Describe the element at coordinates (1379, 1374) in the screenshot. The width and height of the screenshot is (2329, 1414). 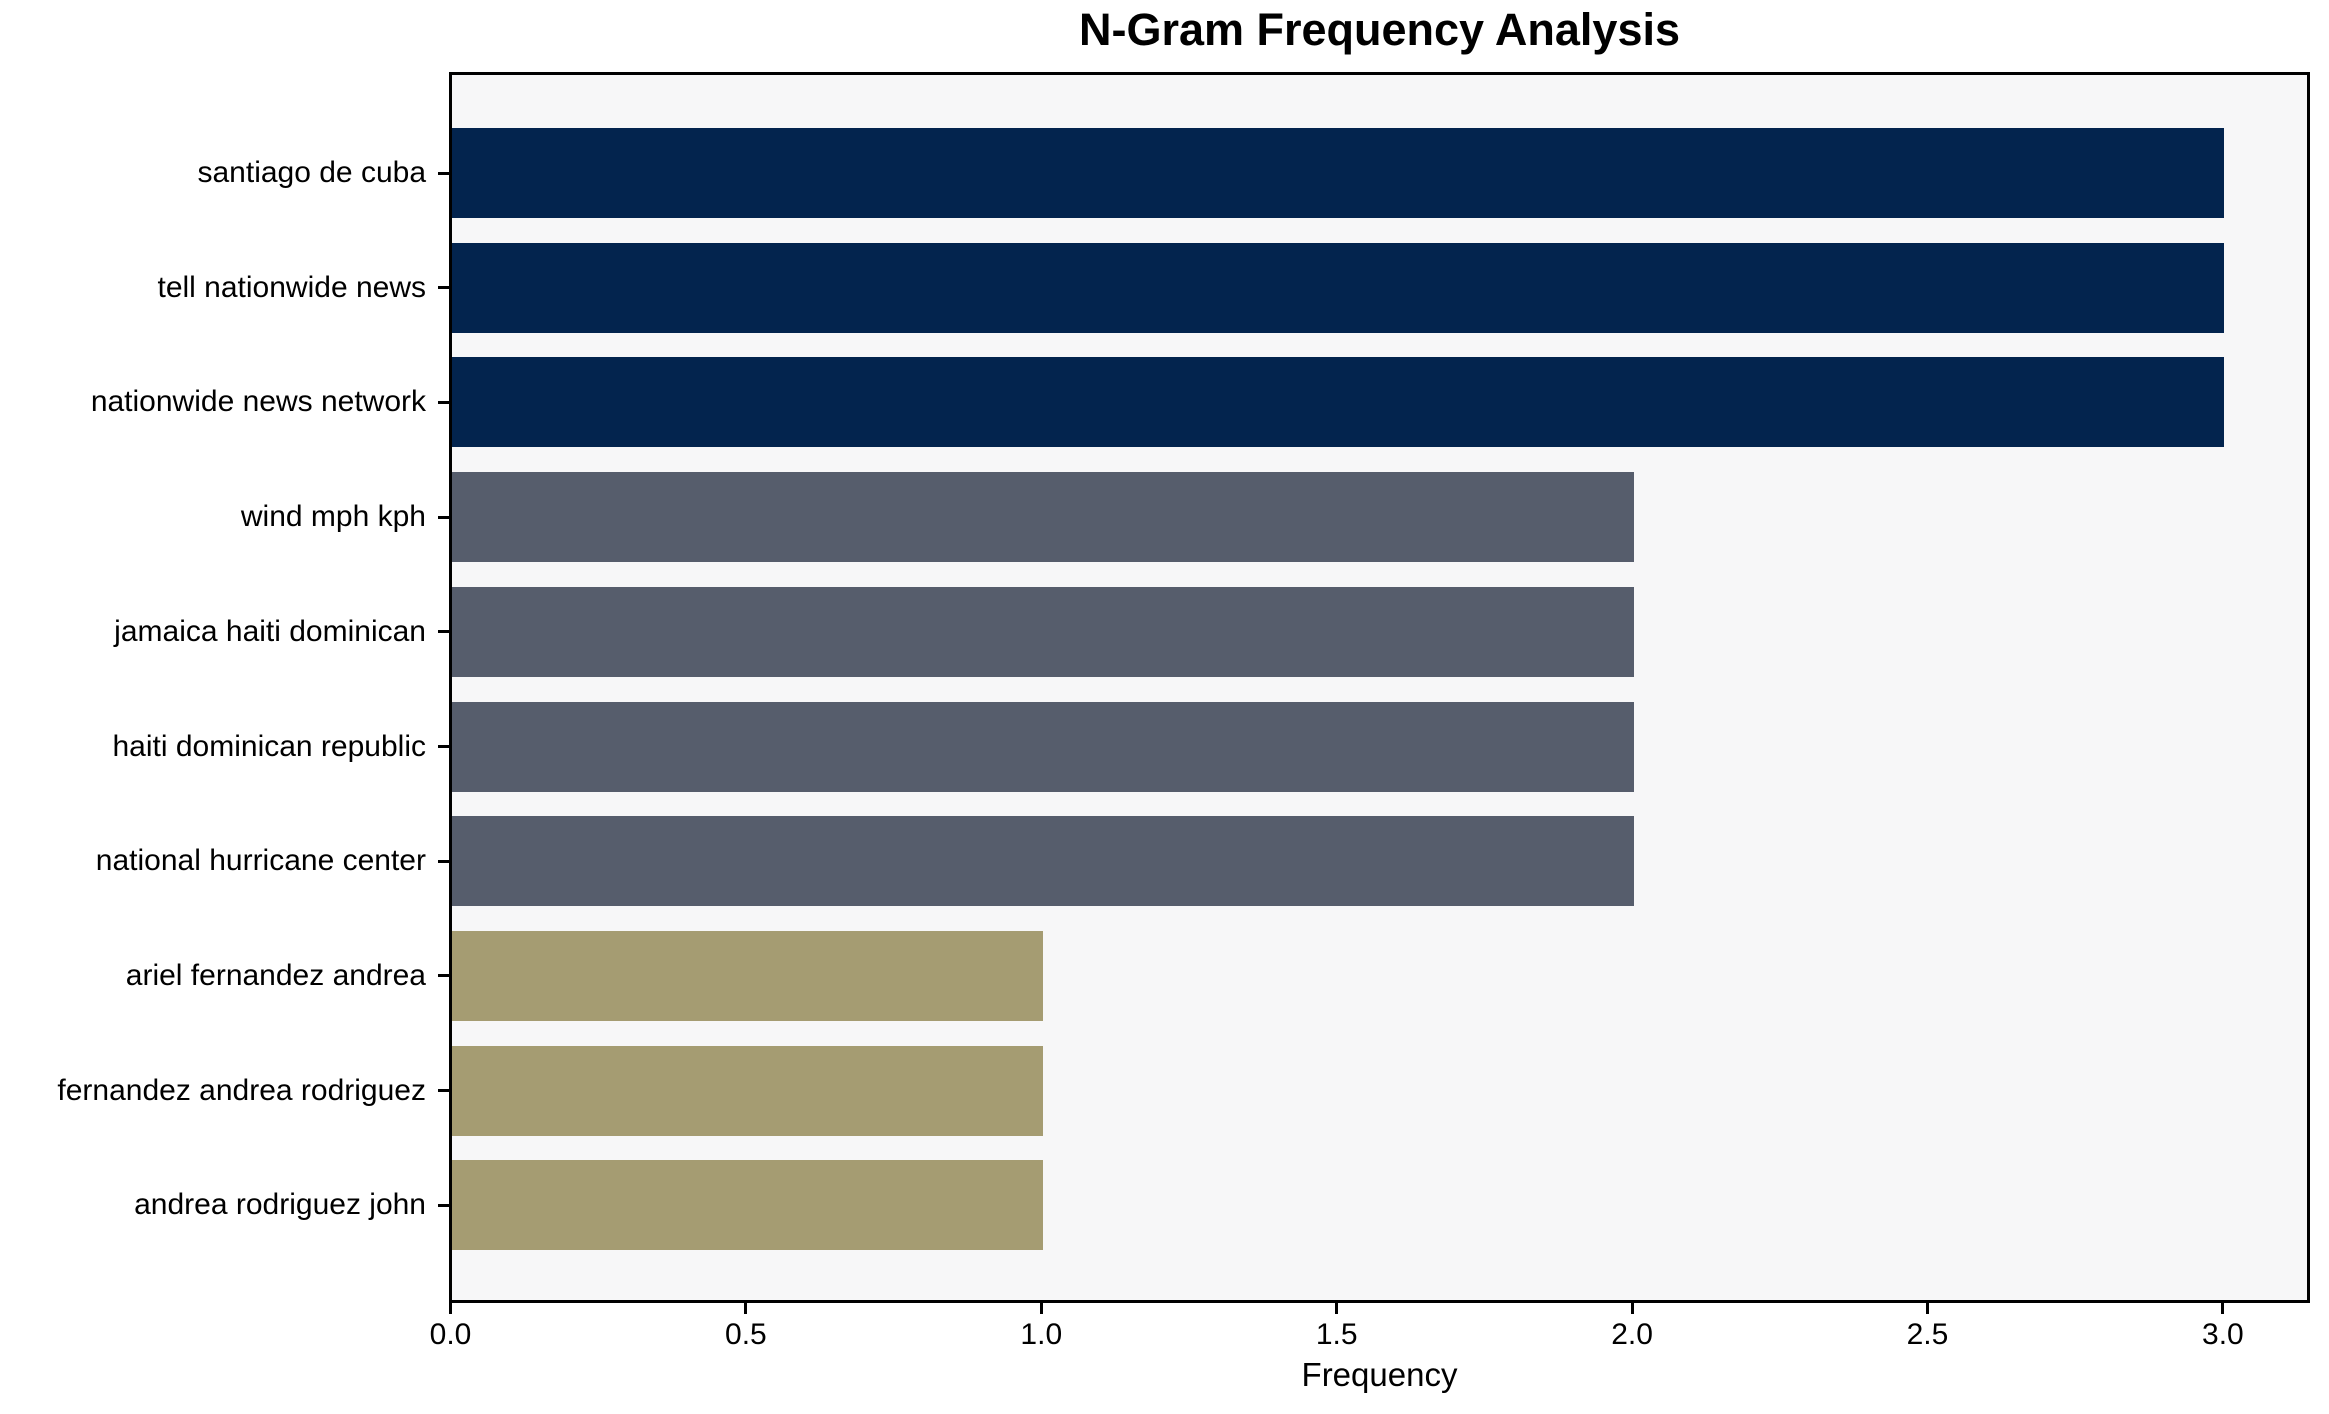
I see `x-axis-title: Frequency` at that location.